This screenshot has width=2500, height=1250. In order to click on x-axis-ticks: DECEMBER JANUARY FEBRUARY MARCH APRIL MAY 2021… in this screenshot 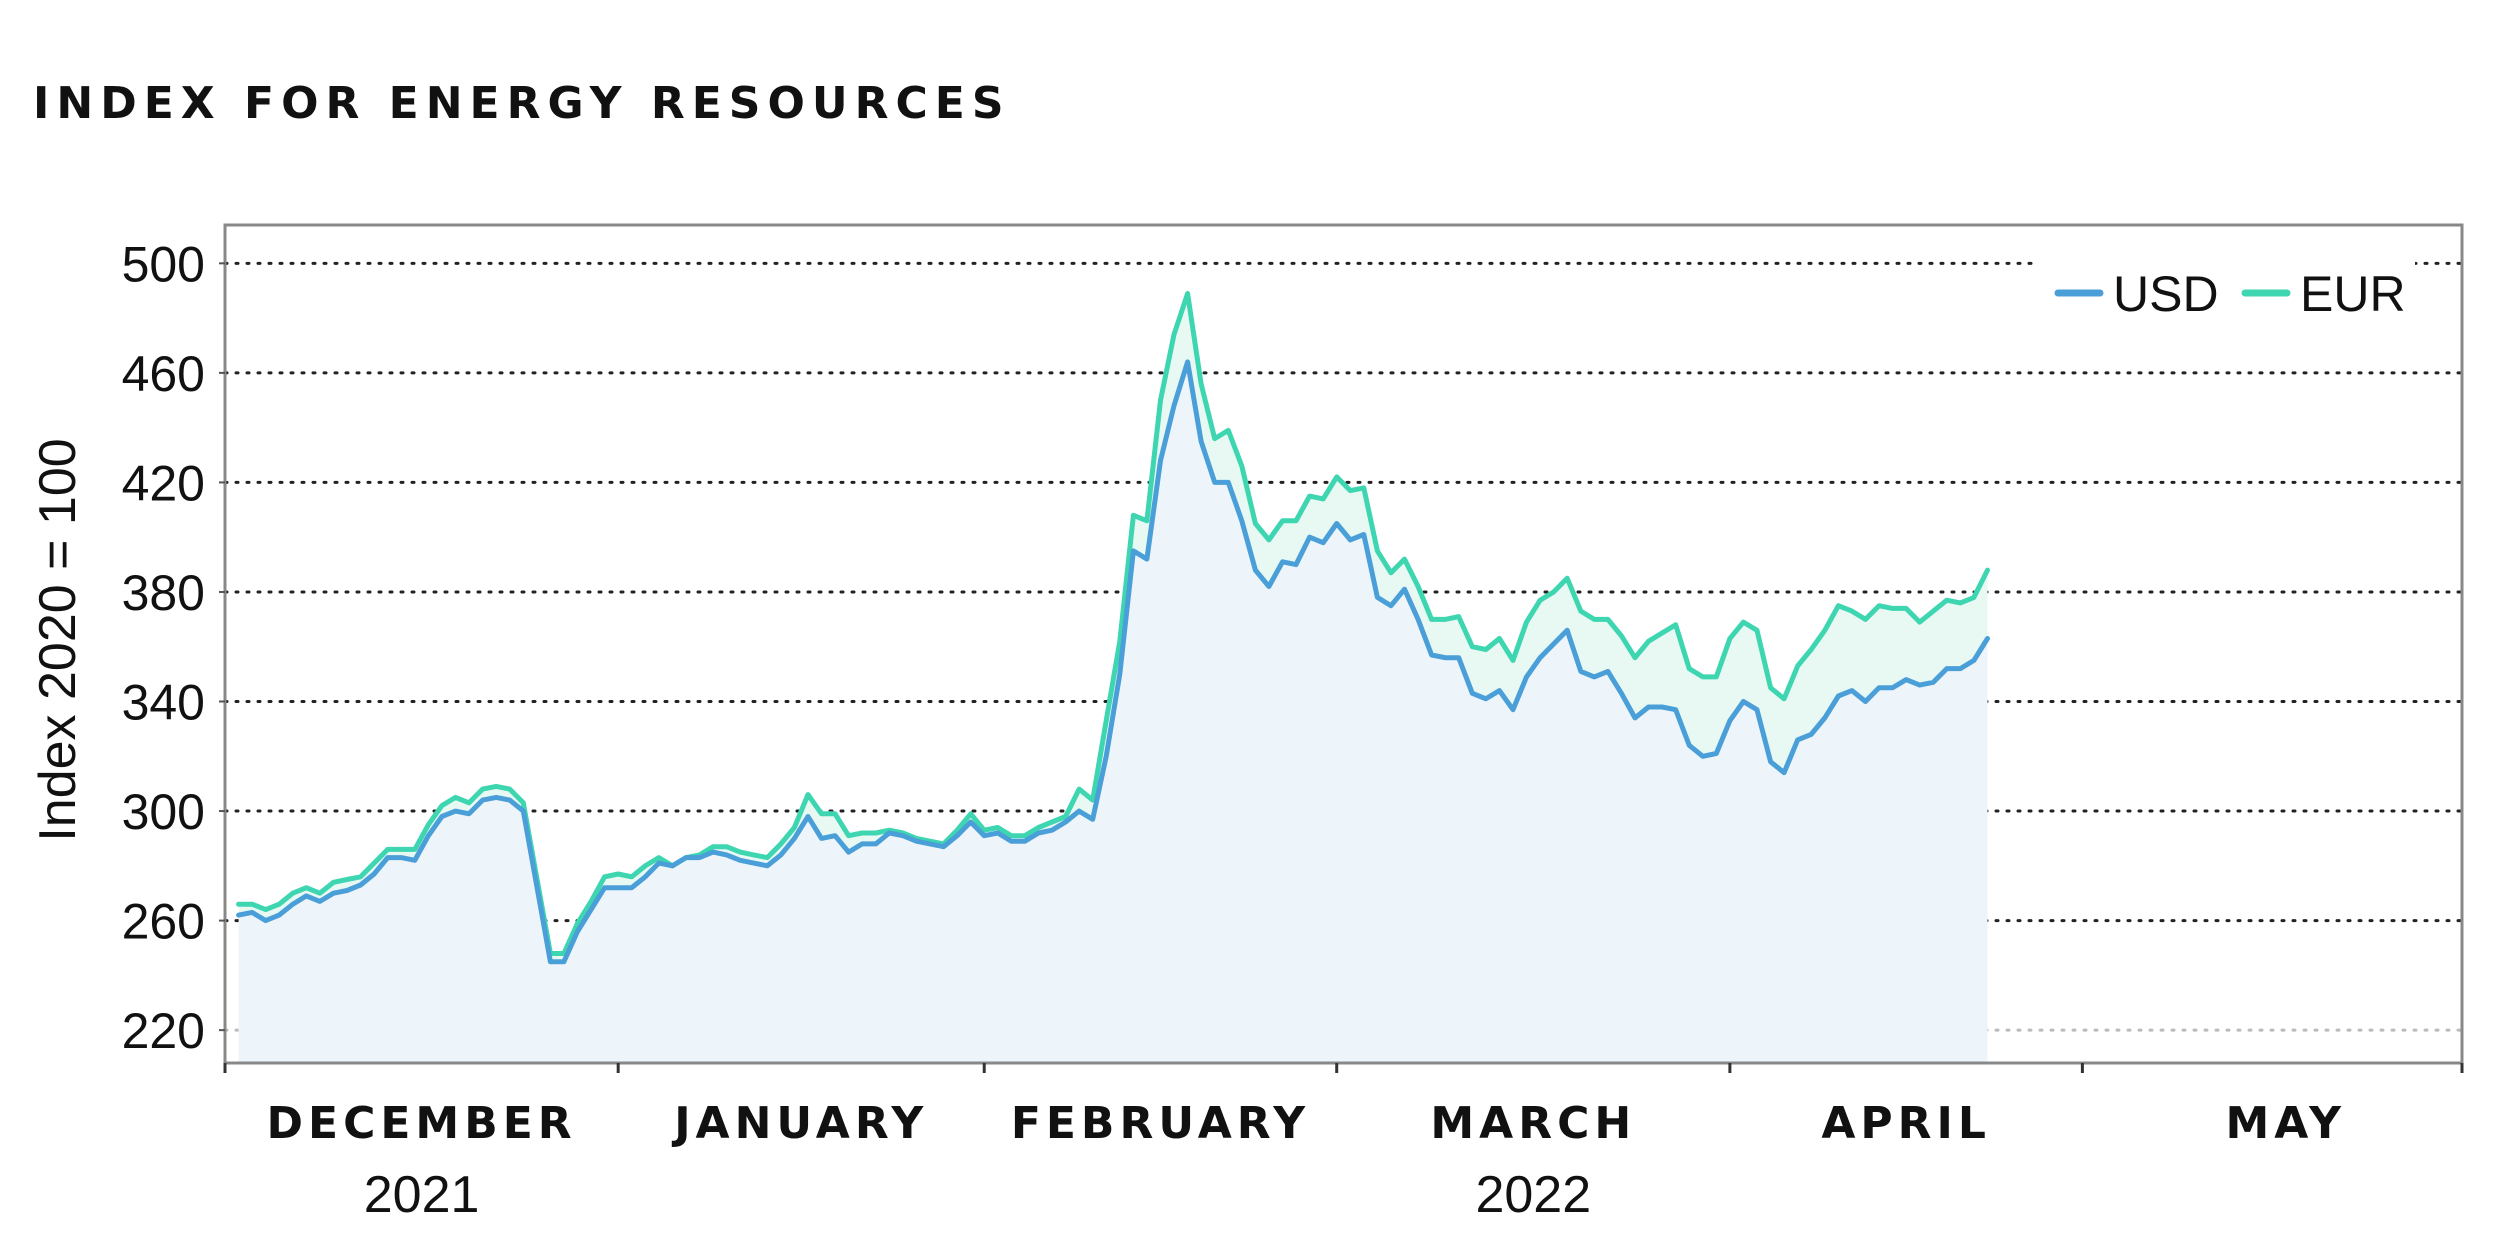, I will do `click(1343, 1143)`.